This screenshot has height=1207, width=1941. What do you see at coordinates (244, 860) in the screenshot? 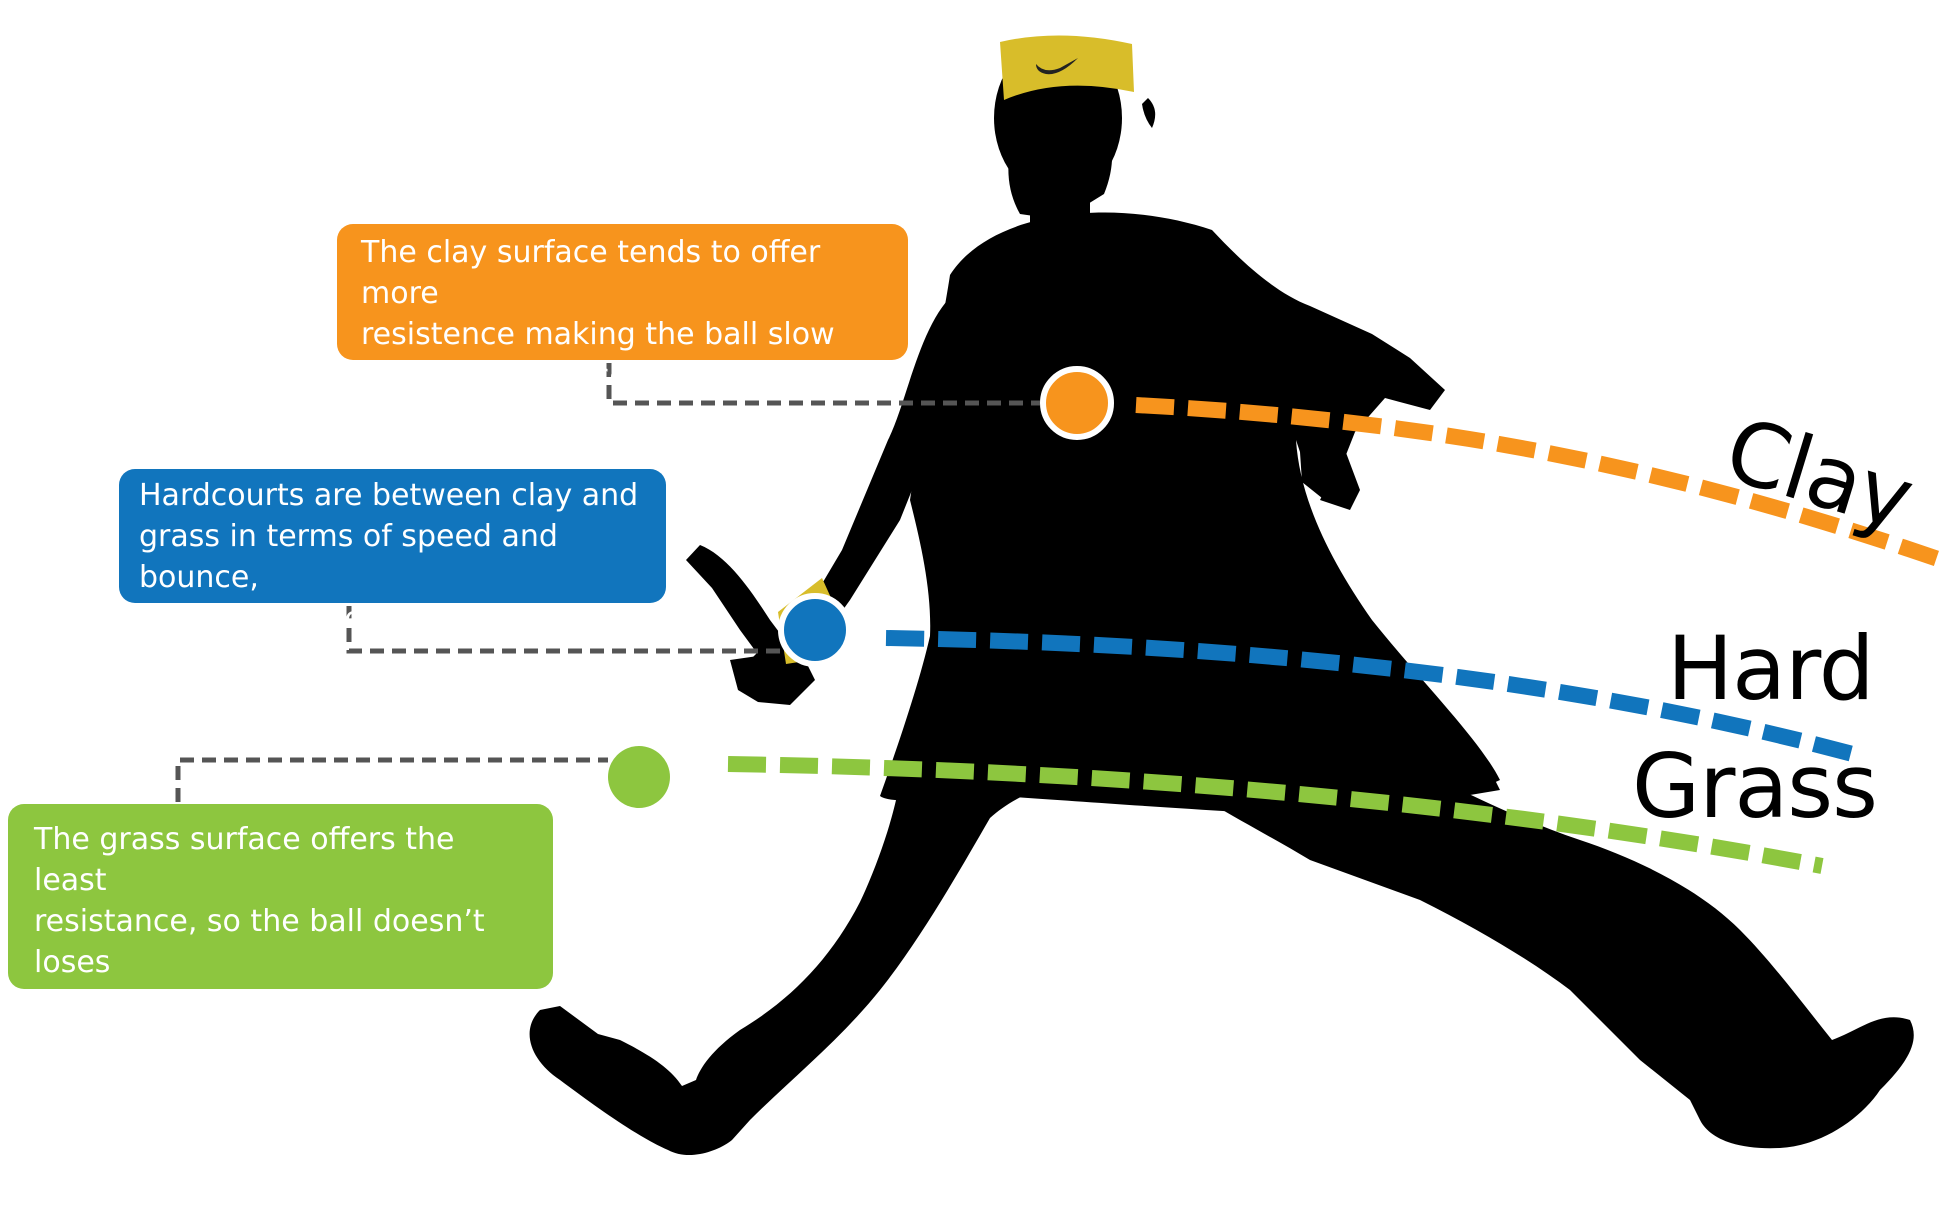
I see `callout-line: The grass surface offers the least` at bounding box center [244, 860].